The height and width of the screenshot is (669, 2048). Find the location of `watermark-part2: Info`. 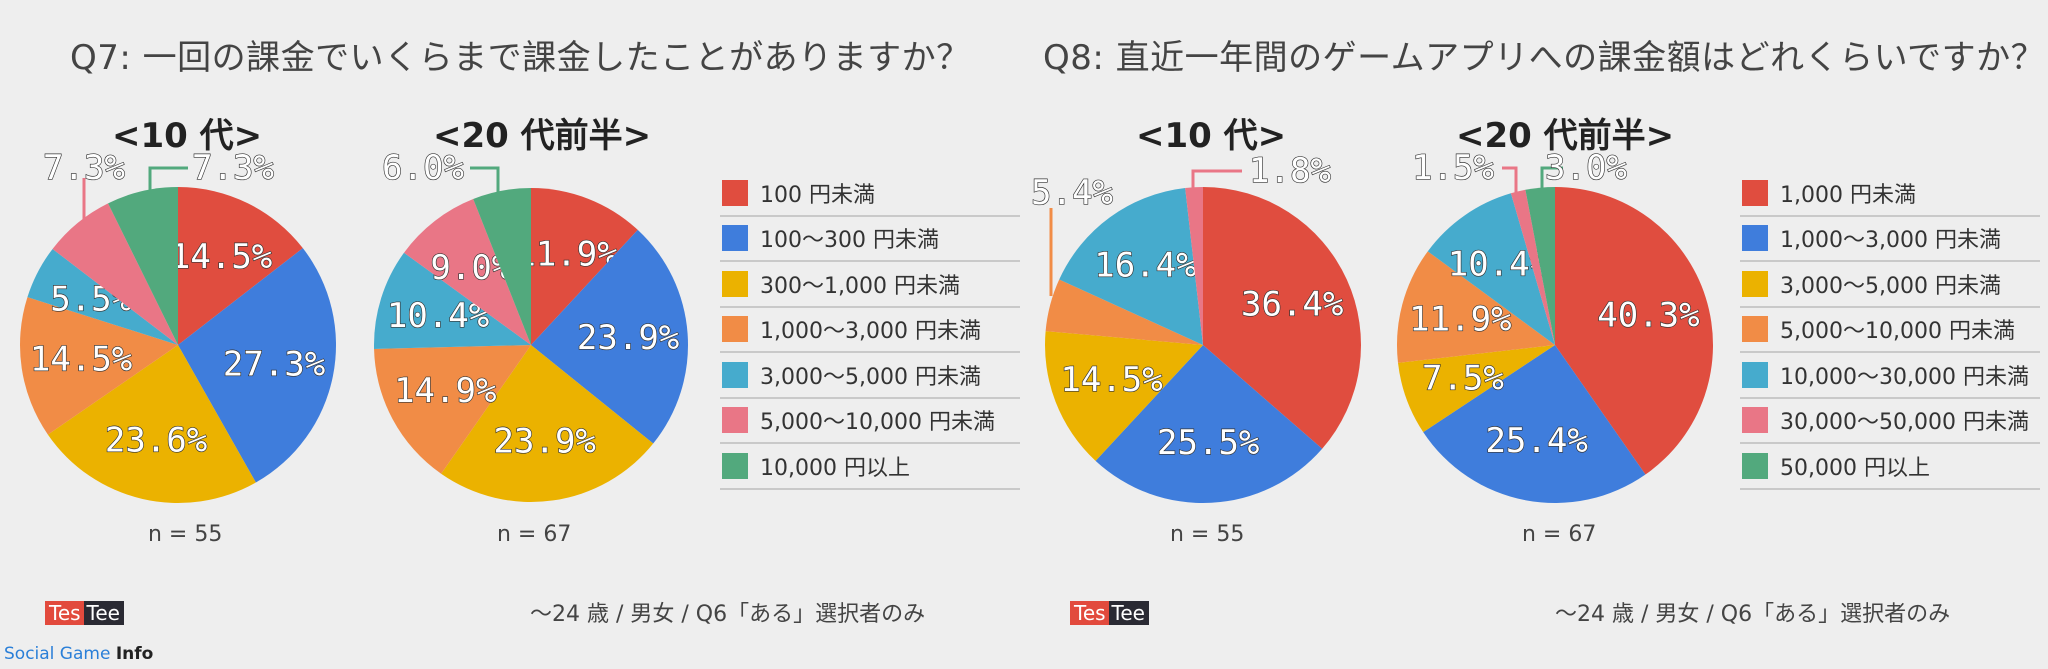

watermark-part2: Info is located at coordinates (134, 654).